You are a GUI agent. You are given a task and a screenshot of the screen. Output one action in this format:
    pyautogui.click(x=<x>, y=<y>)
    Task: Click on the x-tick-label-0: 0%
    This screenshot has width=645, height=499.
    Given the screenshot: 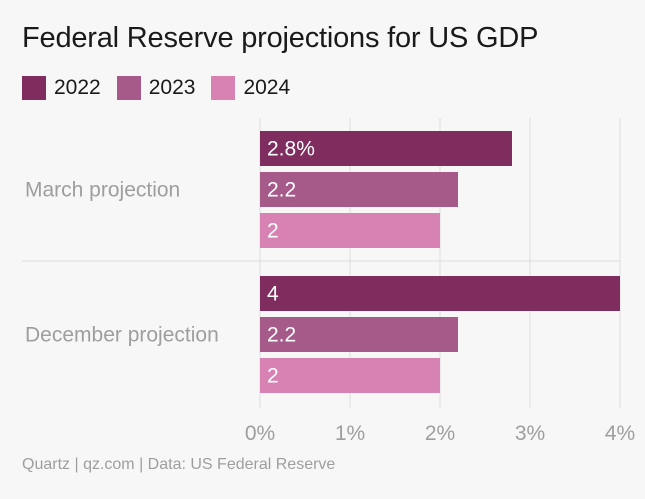 What is the action you would take?
    pyautogui.click(x=260, y=433)
    